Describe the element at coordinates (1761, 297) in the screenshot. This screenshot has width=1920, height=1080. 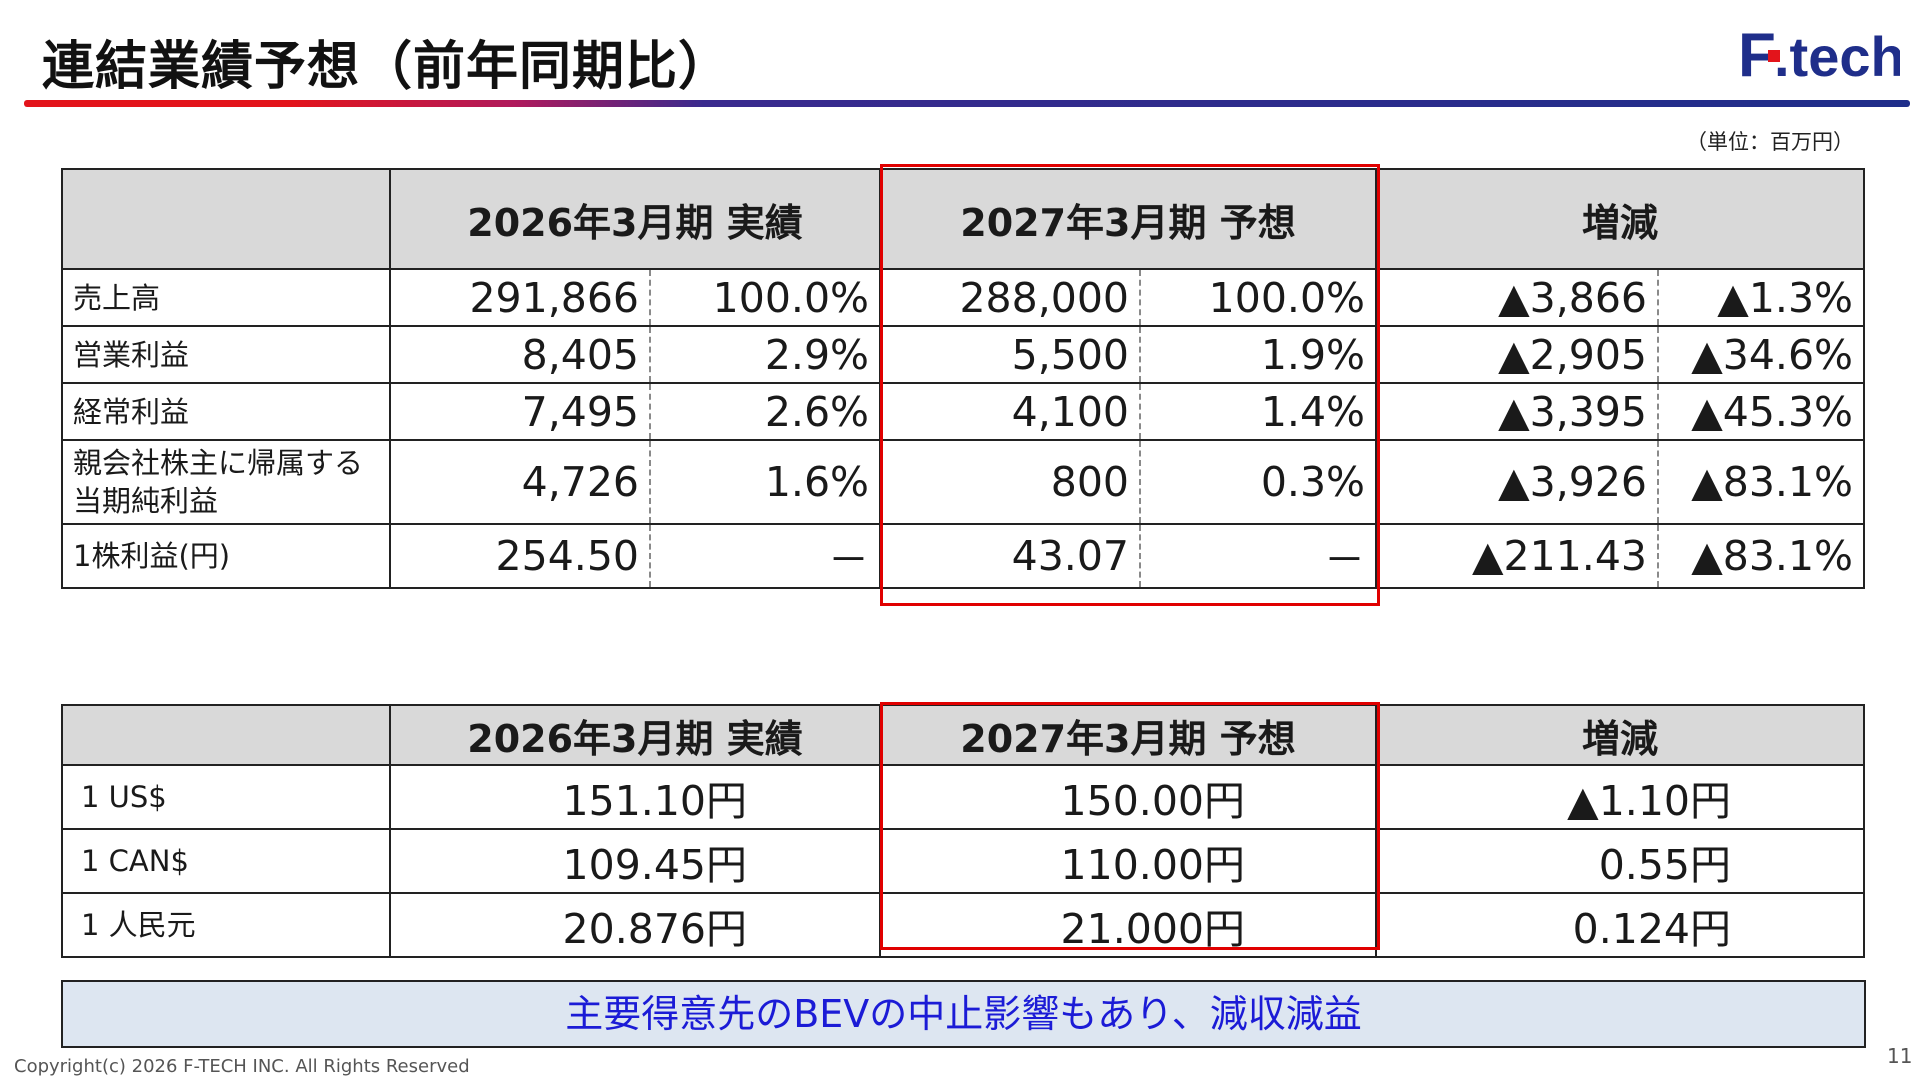
I see `cell-change-ratio: ▲1.3%` at that location.